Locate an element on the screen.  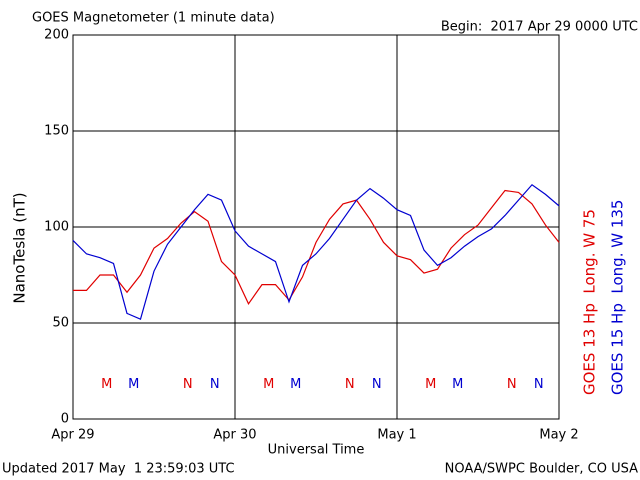
y-axis-label: NanoTesla (nT) is located at coordinates (20, 247).